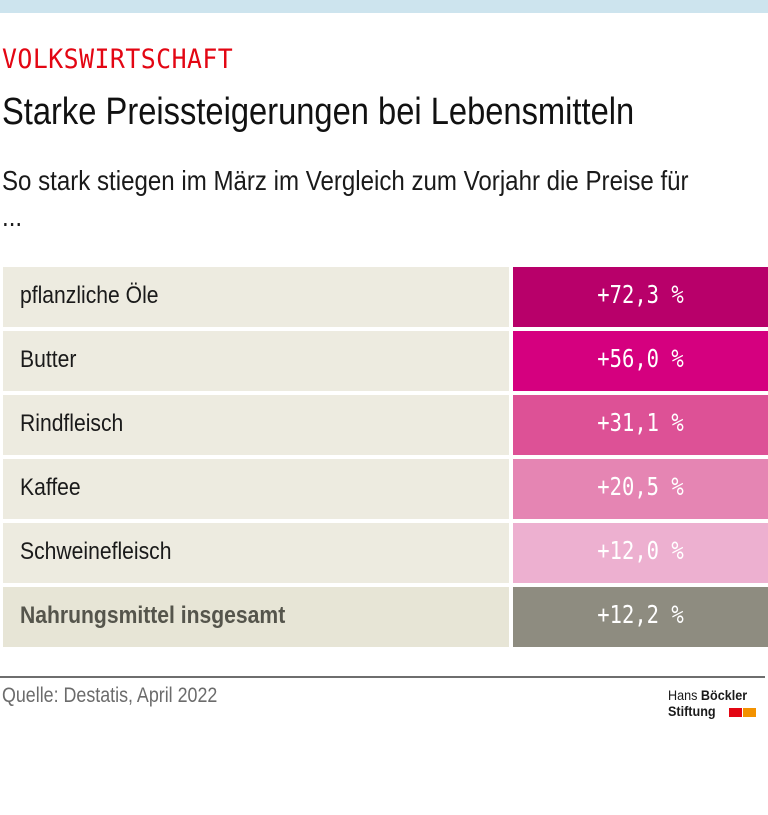 Image resolution: width=768 pixels, height=815 pixels. I want to click on logo-boeckler: Böckler, so click(724, 695).